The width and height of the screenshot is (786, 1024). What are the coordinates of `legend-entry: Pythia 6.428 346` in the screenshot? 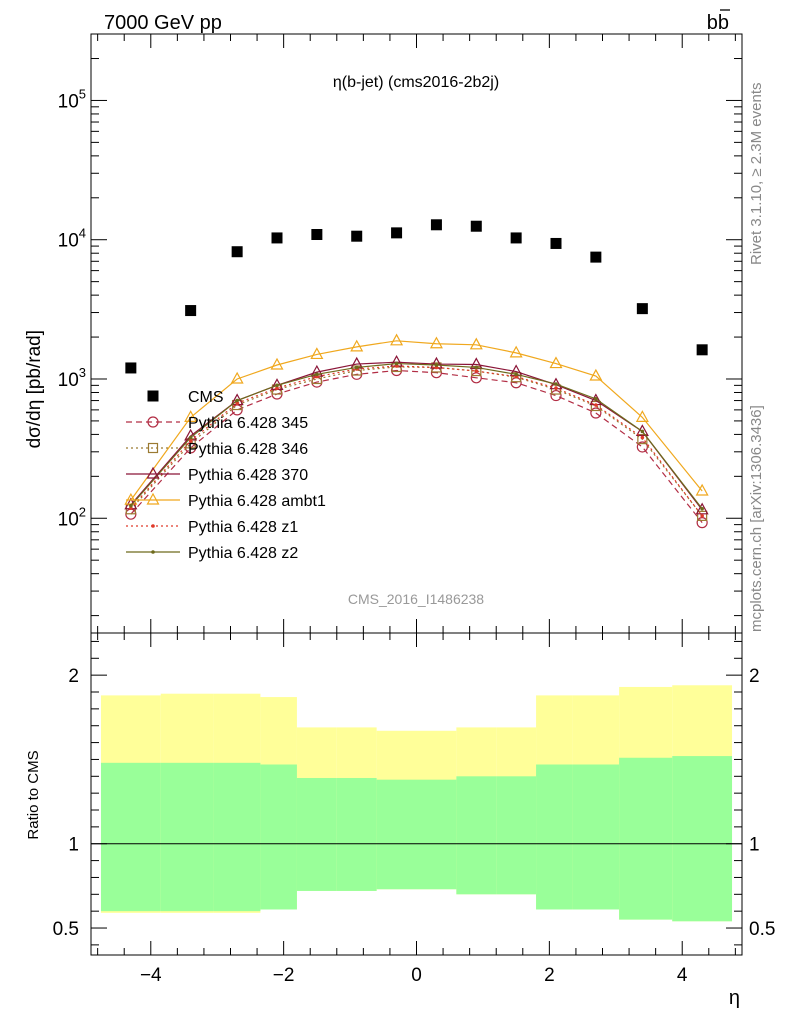 It's located at (217, 449).